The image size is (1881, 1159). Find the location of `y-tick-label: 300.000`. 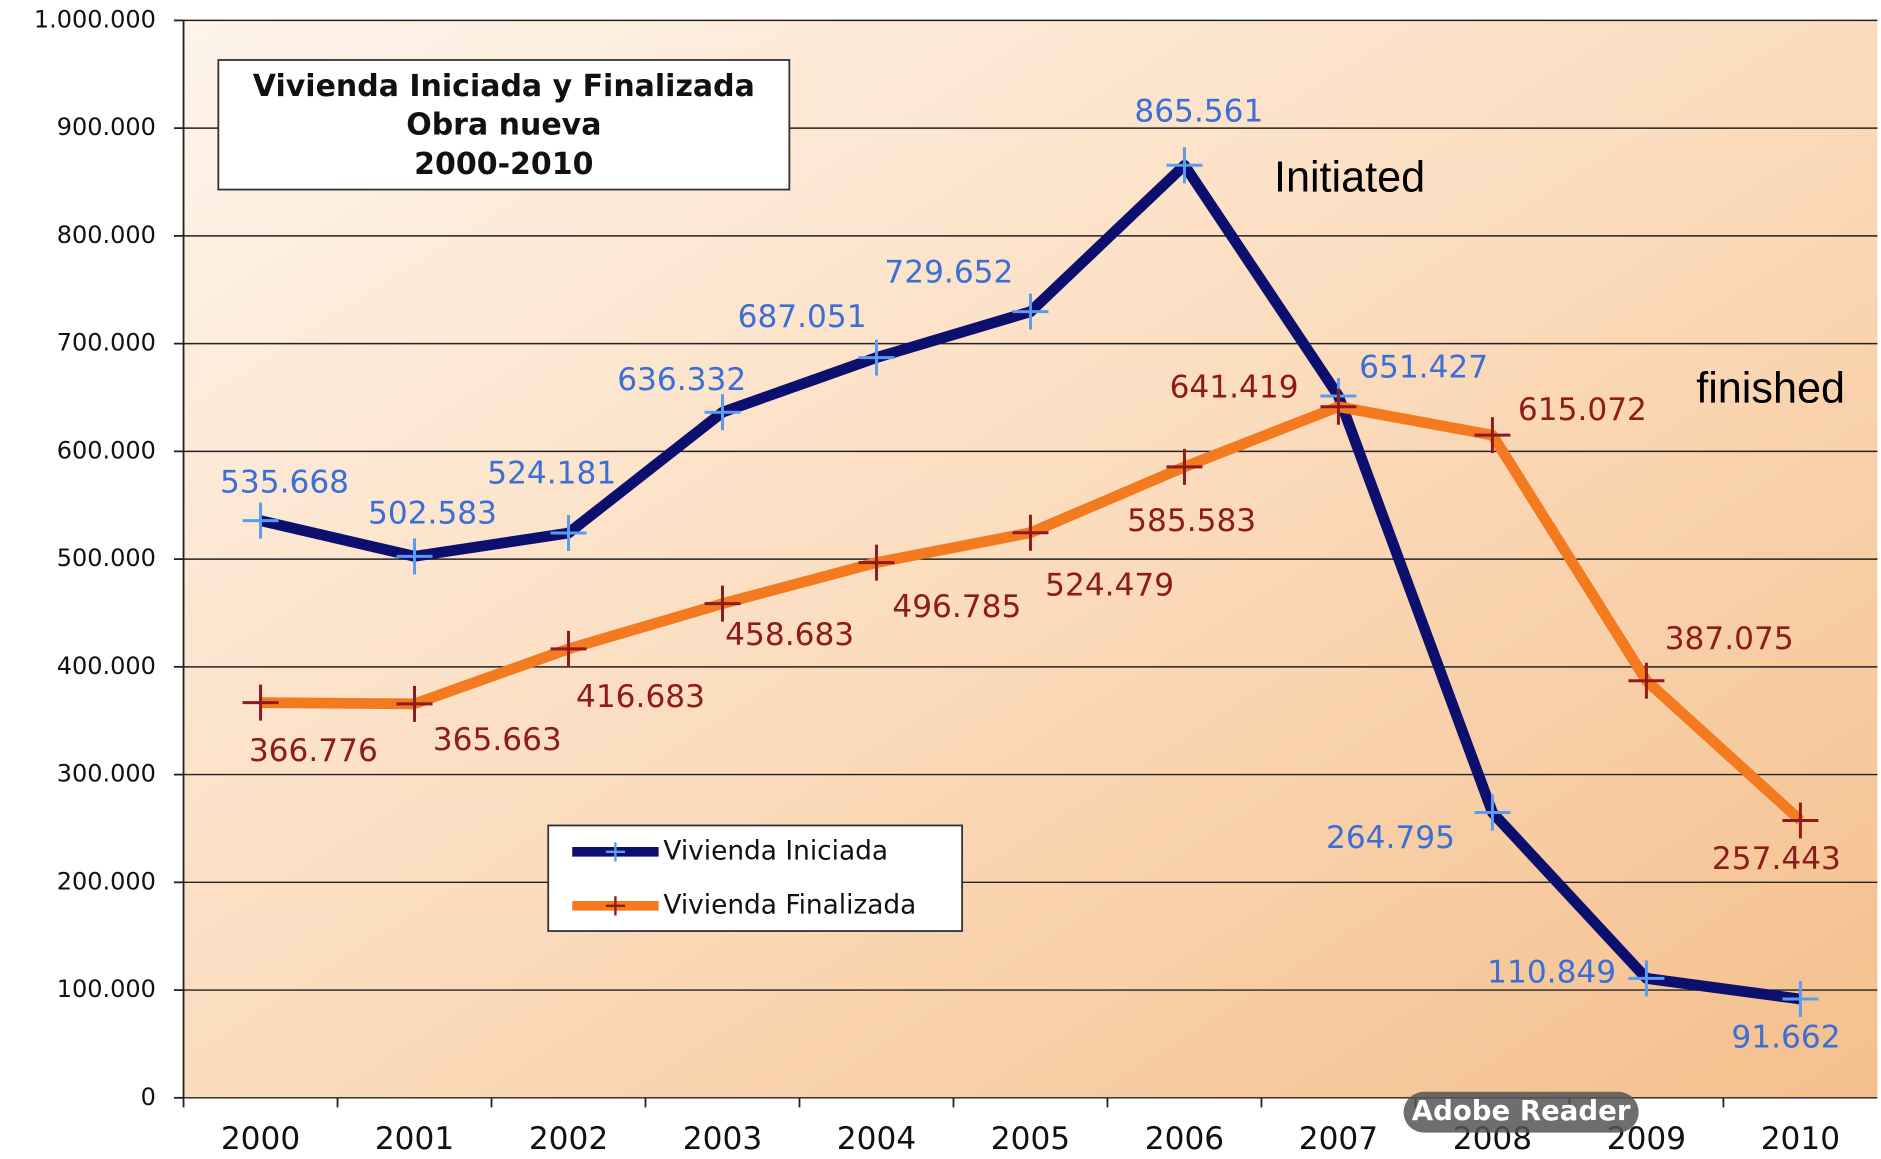

y-tick-label: 300.000 is located at coordinates (106, 774).